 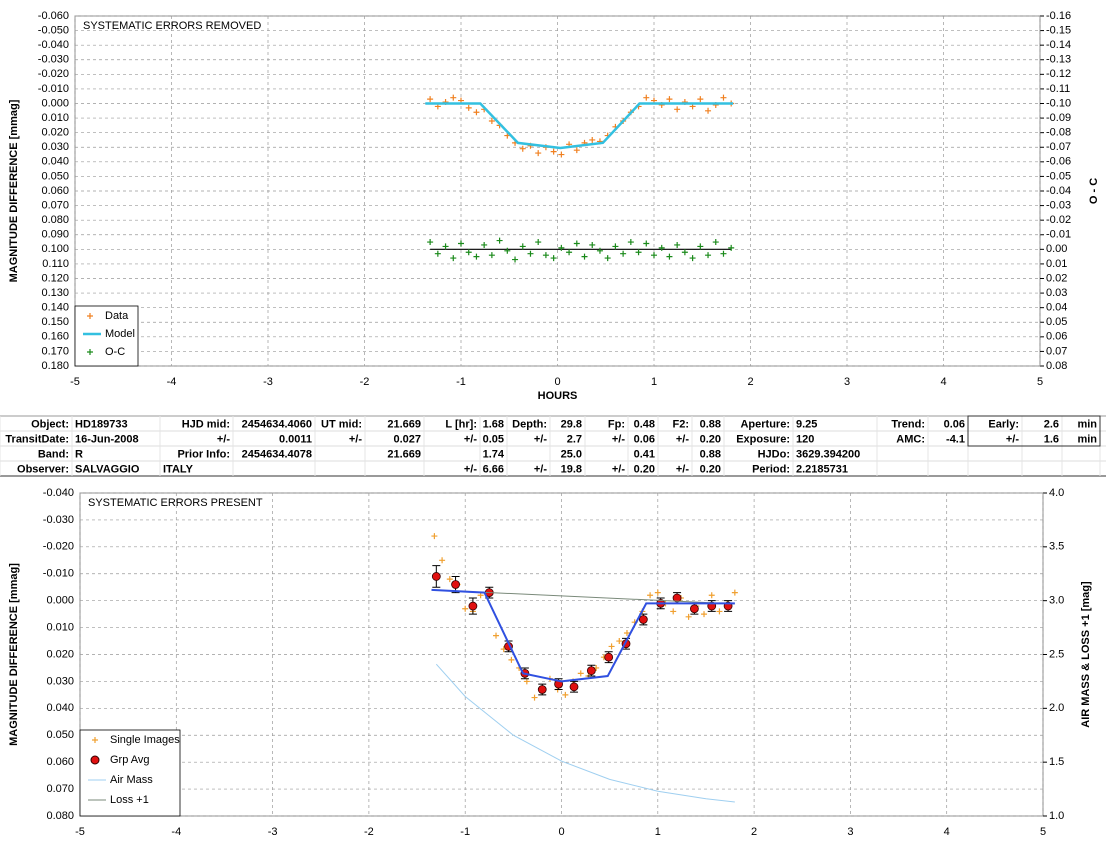 I want to click on y2-tick-label: -0.14, so click(x=1058, y=45).